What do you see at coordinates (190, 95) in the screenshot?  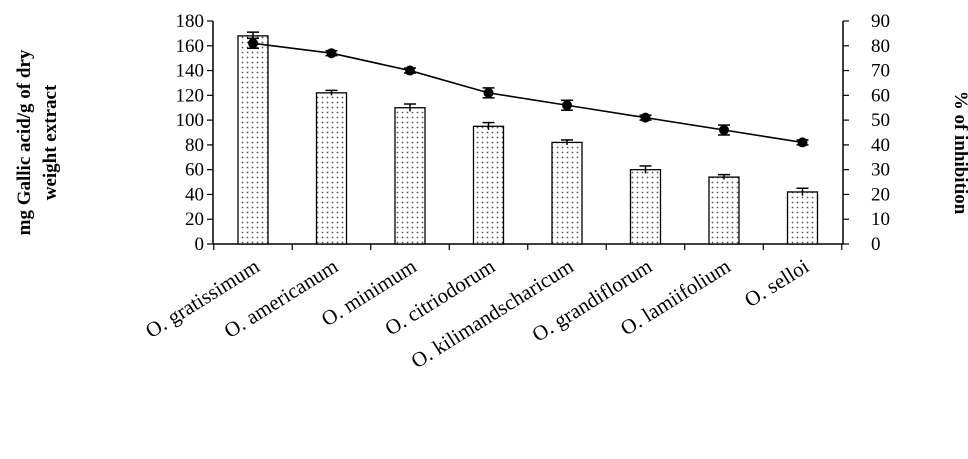 I see `y-tick-label-left: 120` at bounding box center [190, 95].